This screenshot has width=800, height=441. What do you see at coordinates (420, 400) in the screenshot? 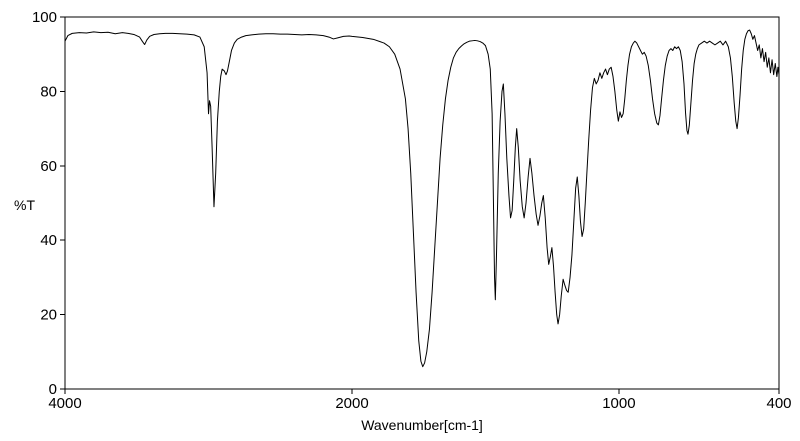
I see `x-axis-ticks: 4000 2000 1000 400` at bounding box center [420, 400].